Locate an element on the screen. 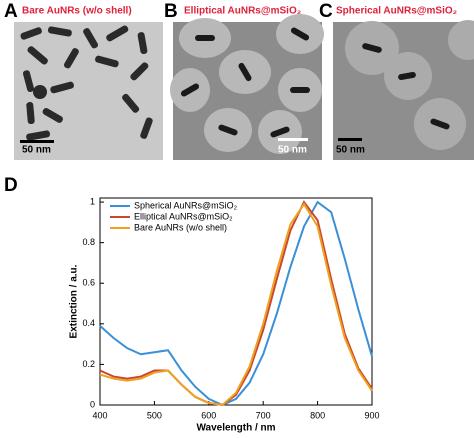 Image resolution: width=474 pixels, height=438 pixels. x-tick-label: 400 is located at coordinates (99, 415).